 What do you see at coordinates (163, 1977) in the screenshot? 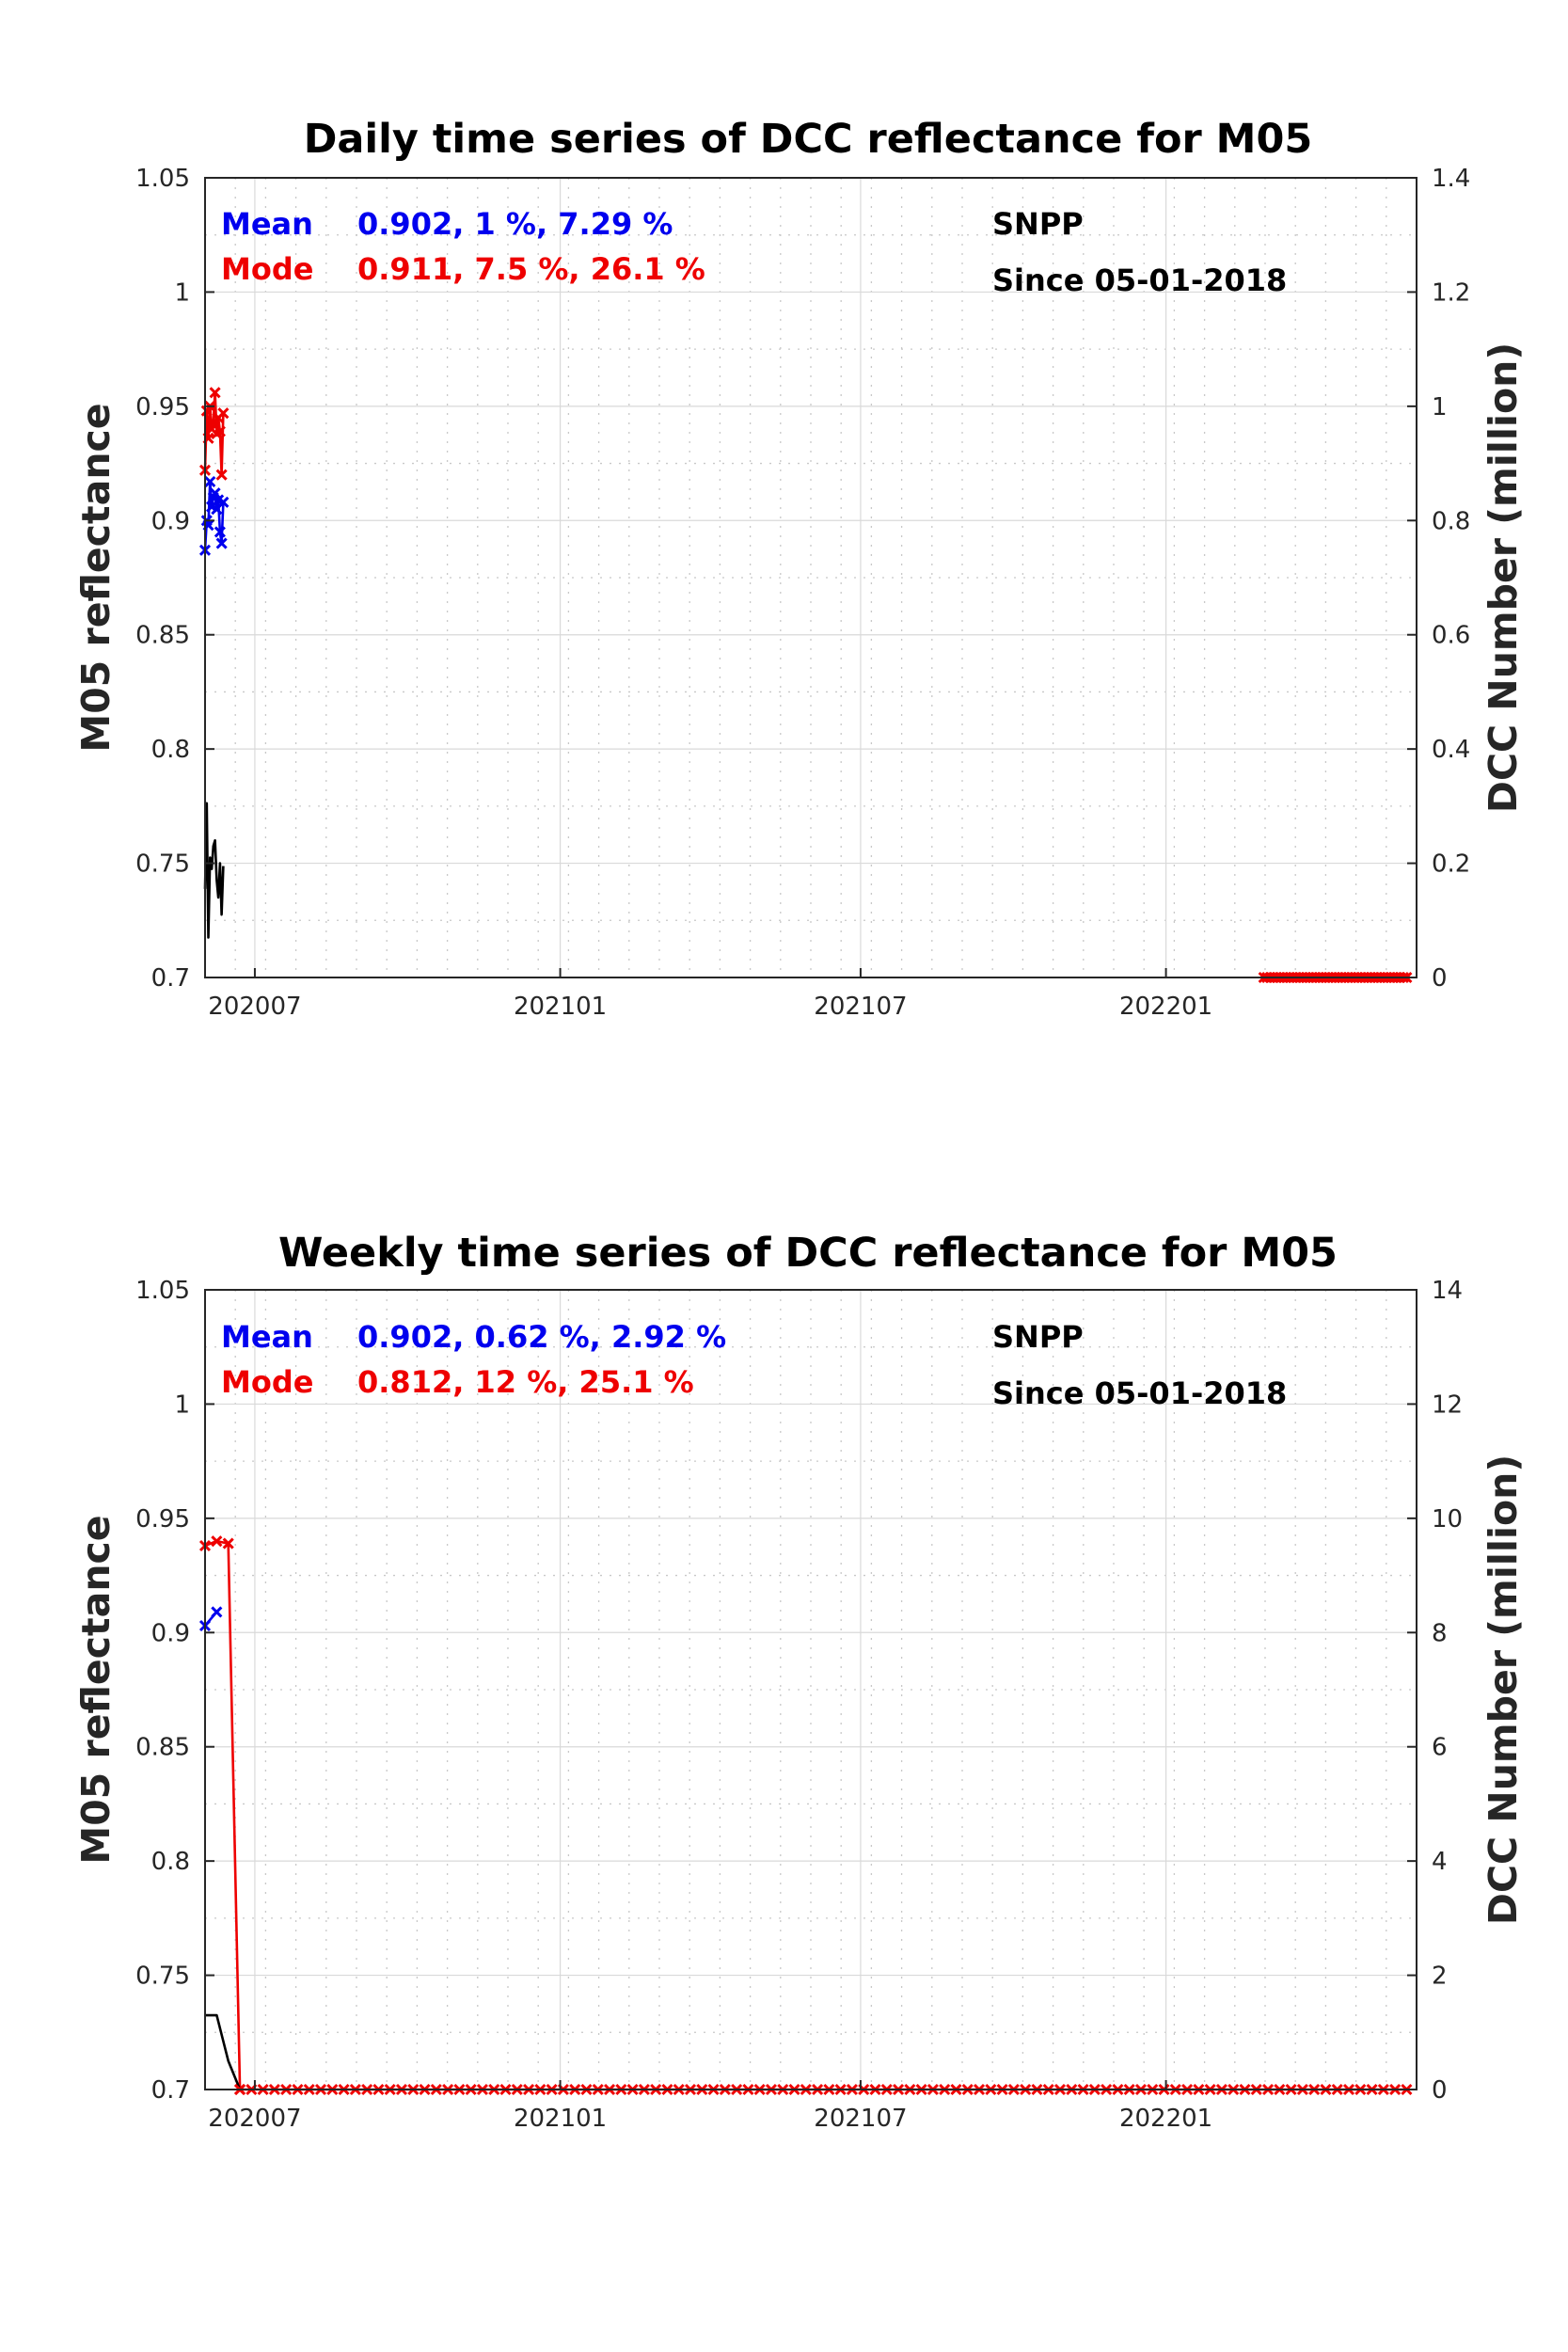
I see `weekly-y-tick-label: 0.75` at bounding box center [163, 1977].